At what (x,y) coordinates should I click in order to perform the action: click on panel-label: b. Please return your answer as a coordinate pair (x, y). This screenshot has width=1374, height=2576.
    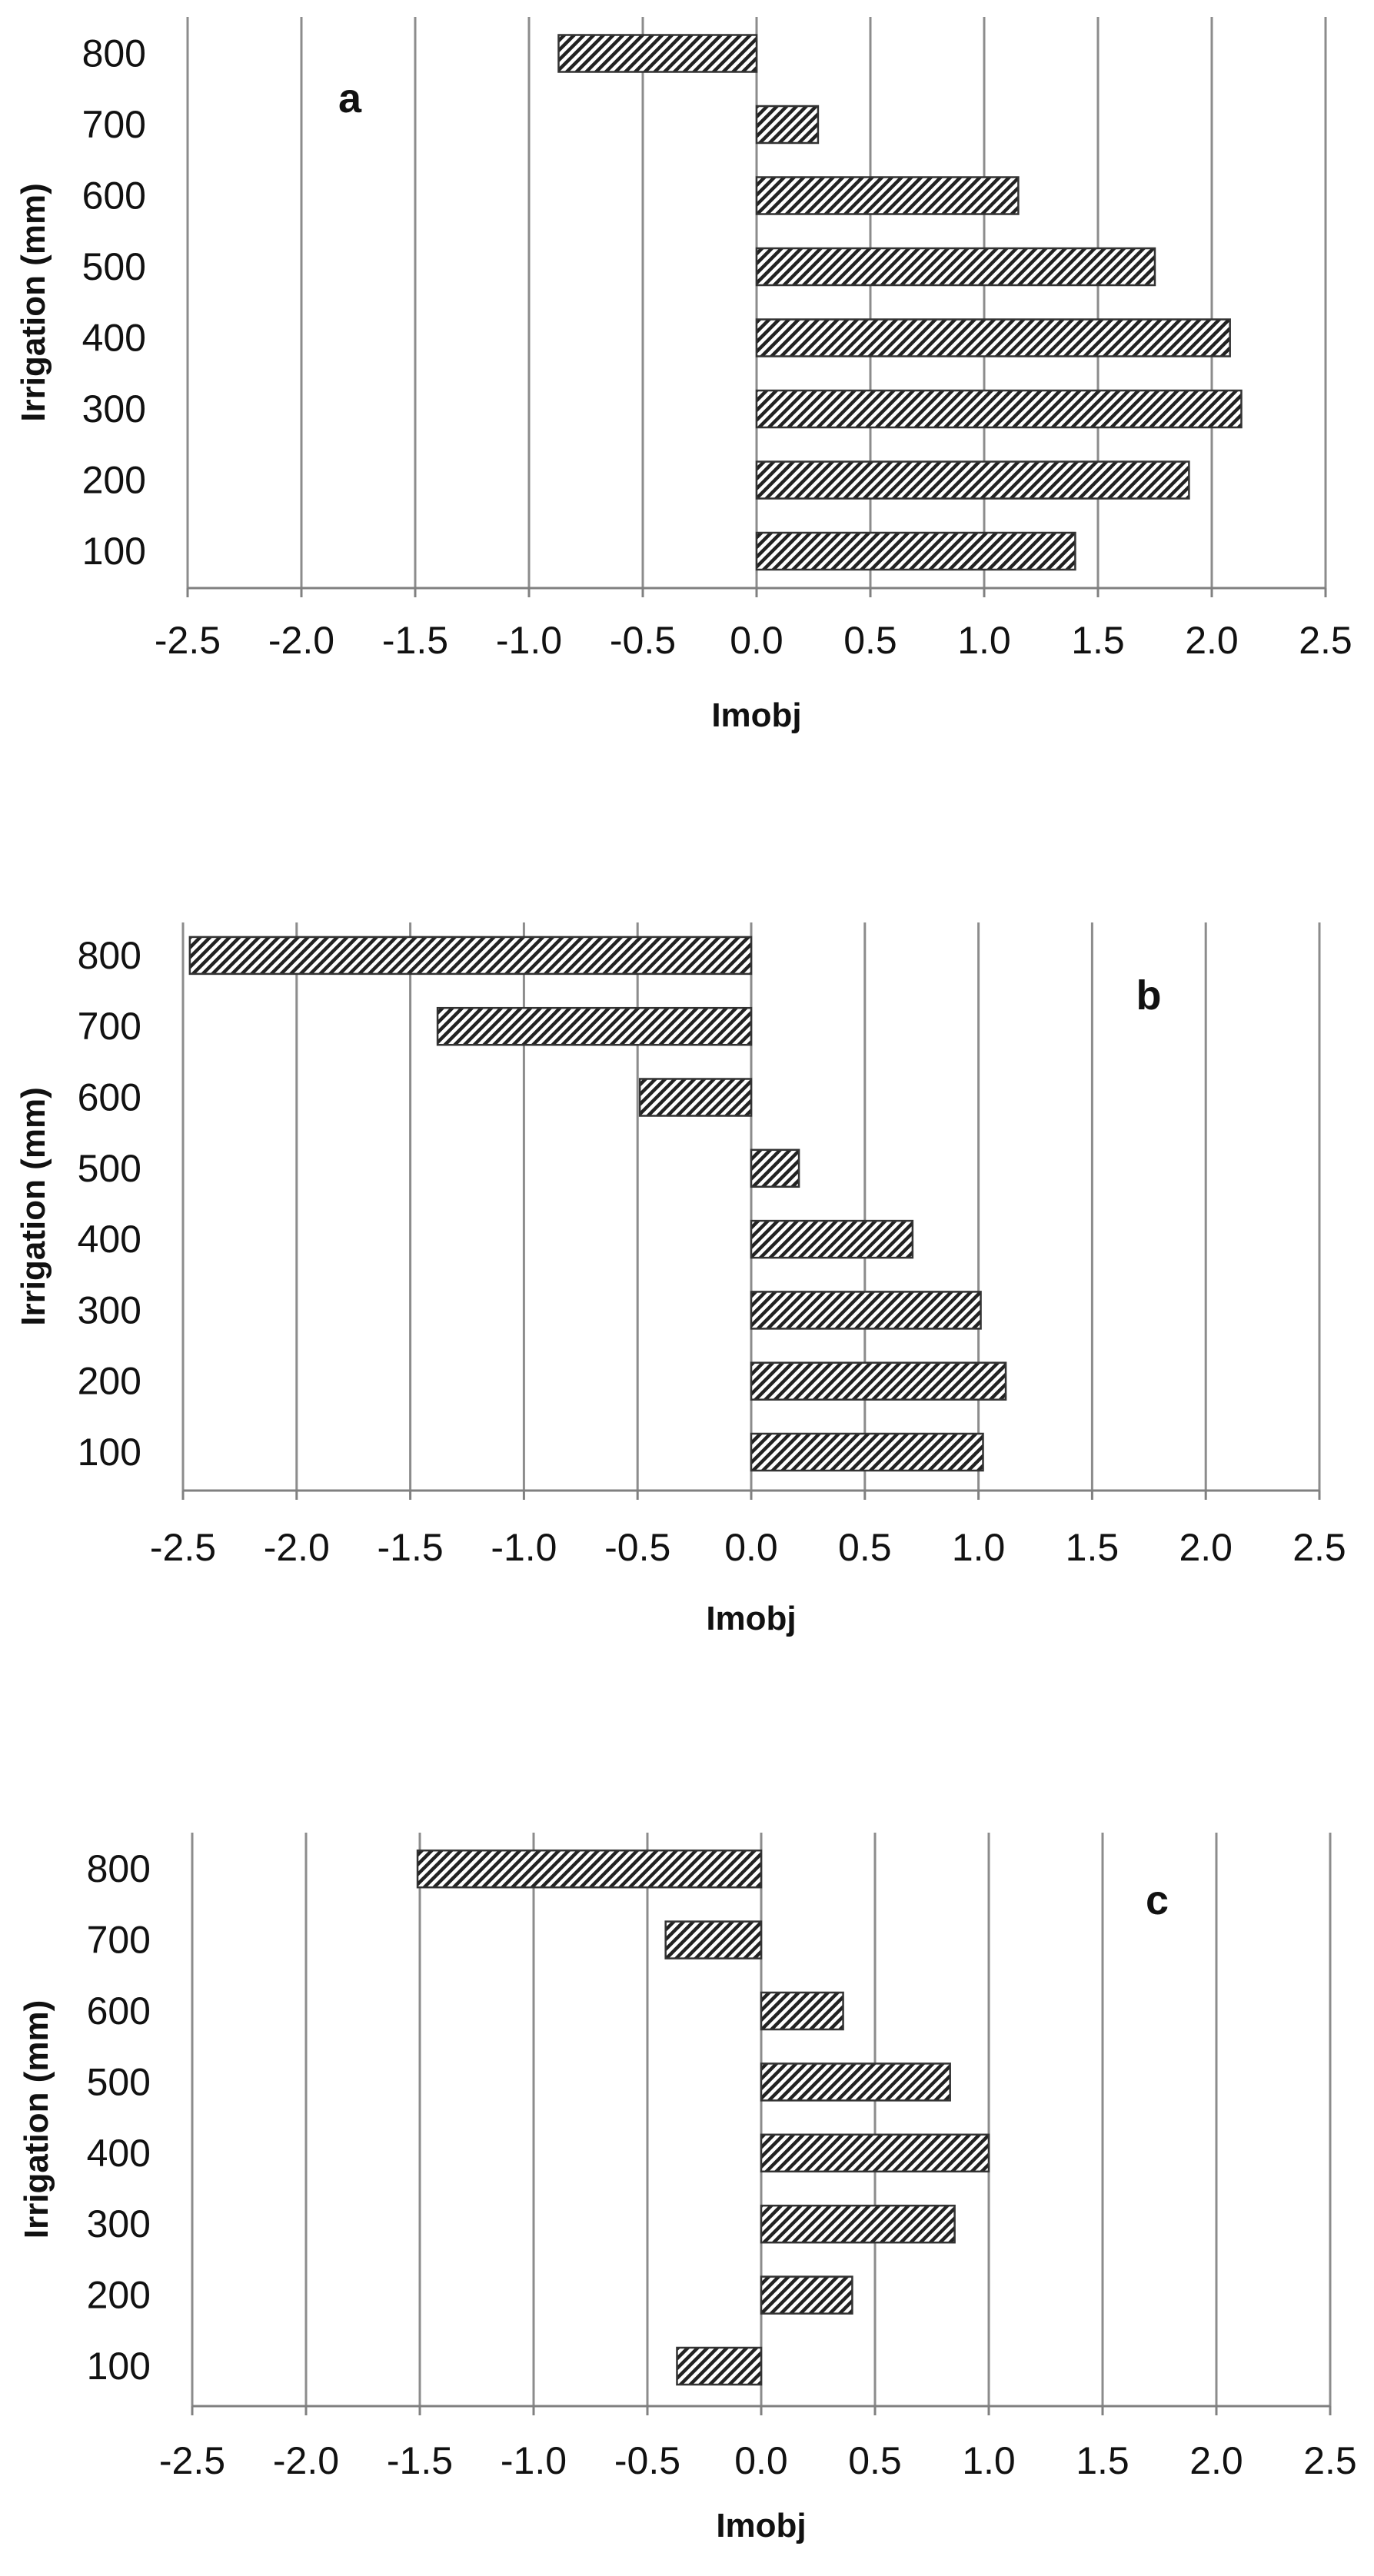
    Looking at the image, I should click on (1149, 995).